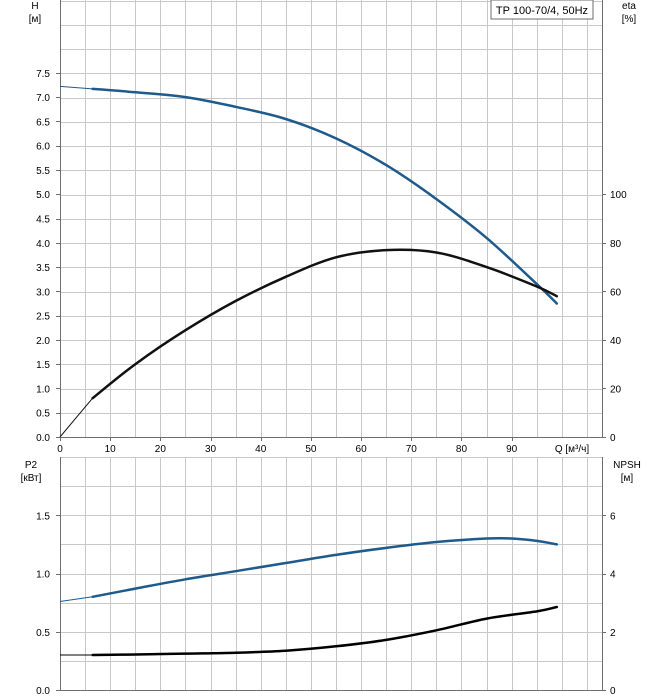  Describe the element at coordinates (43, 365) in the screenshot. I see `top-left-tick-label: 1.5` at that location.